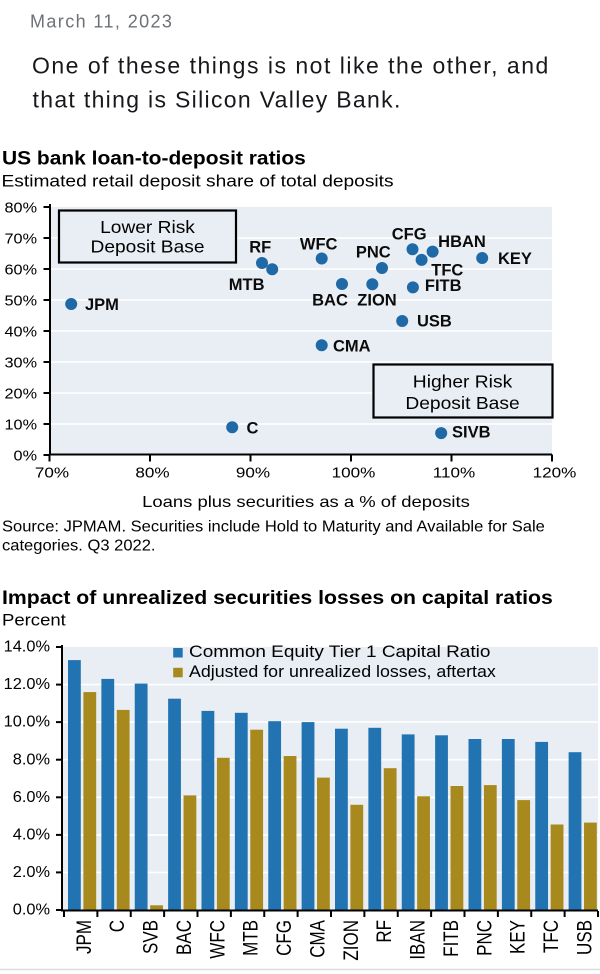 This screenshot has width=600, height=974. I want to click on svg-text: categories. Q3 2022., so click(79, 546).